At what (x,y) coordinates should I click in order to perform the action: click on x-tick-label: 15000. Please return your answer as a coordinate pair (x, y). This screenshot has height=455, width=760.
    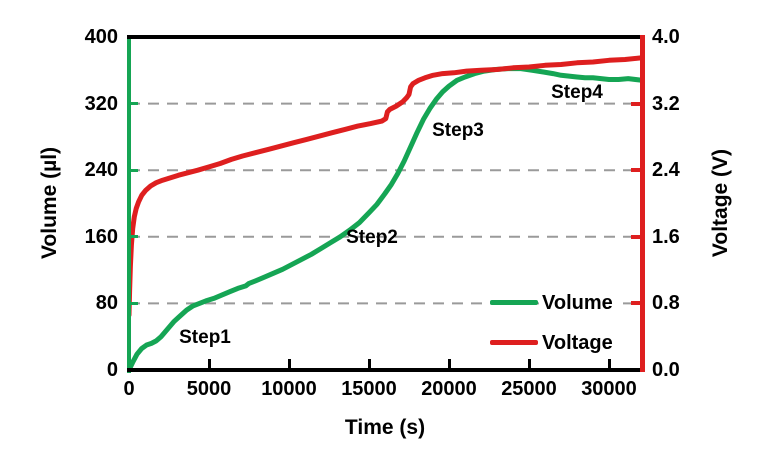
    Looking at the image, I should click on (369, 389).